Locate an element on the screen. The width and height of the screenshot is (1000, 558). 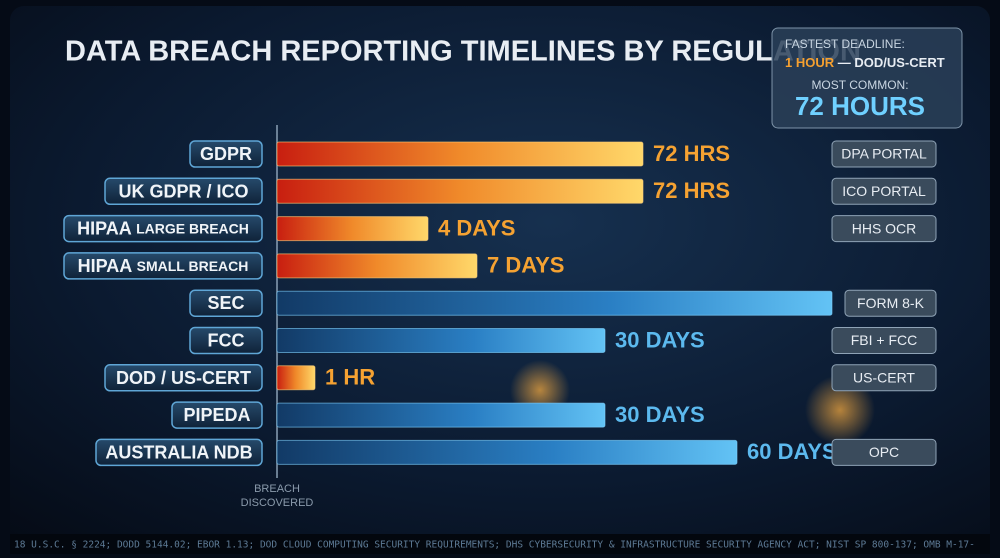
row-label: GDPR is located at coordinates (226, 154).